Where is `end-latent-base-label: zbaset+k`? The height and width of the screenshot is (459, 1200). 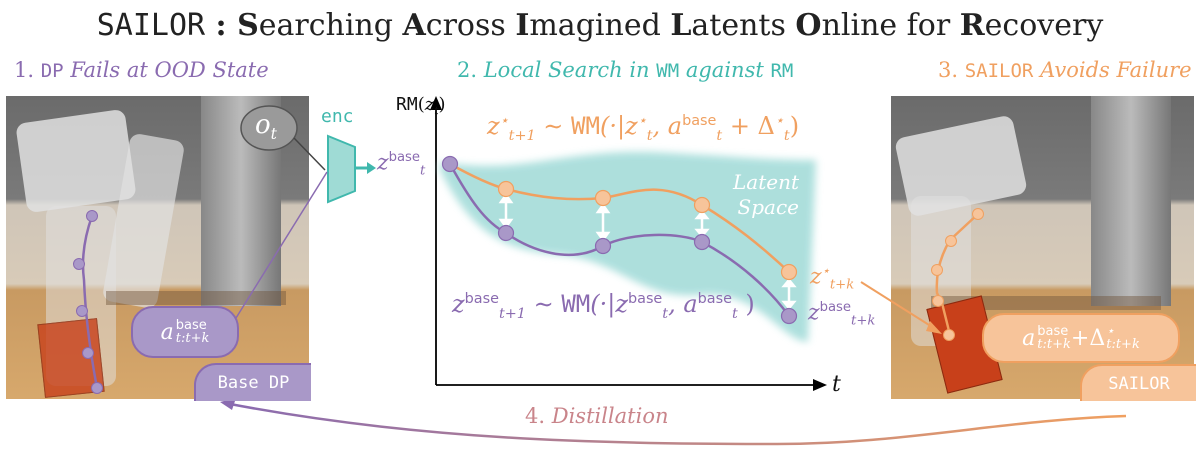 end-latent-base-label: zbaset+k is located at coordinates (842, 314).